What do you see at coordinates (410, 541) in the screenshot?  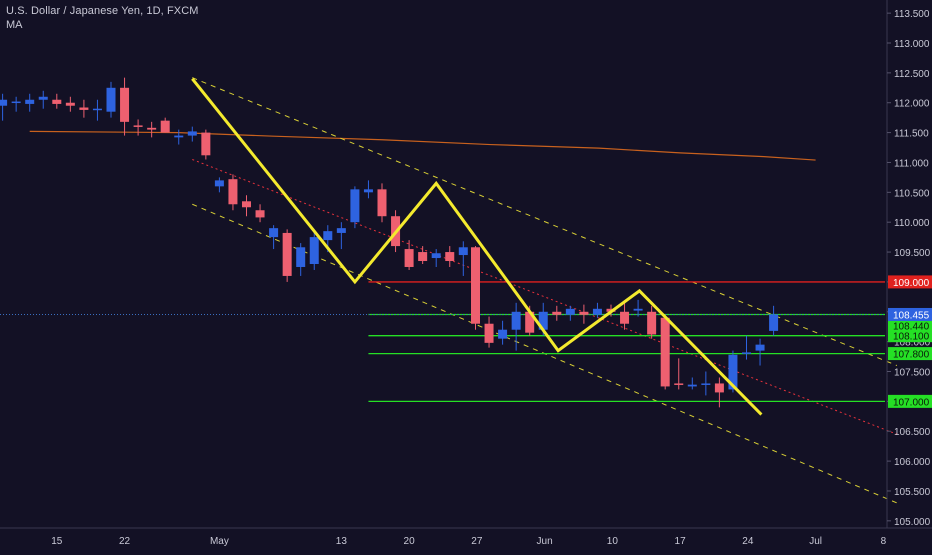 I see `time-tick-label-4: 20` at bounding box center [410, 541].